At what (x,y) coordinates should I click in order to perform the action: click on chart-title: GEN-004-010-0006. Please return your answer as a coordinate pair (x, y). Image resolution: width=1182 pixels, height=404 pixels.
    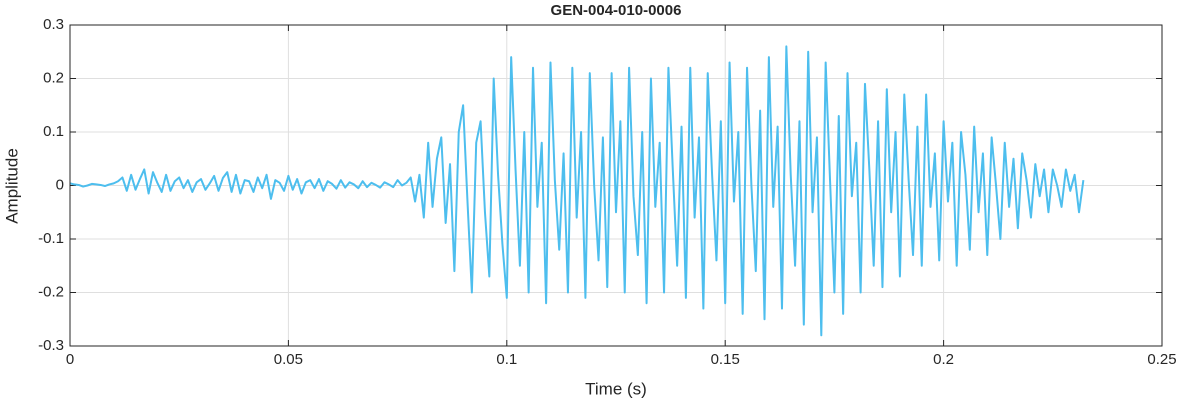
    Looking at the image, I should click on (616, 10).